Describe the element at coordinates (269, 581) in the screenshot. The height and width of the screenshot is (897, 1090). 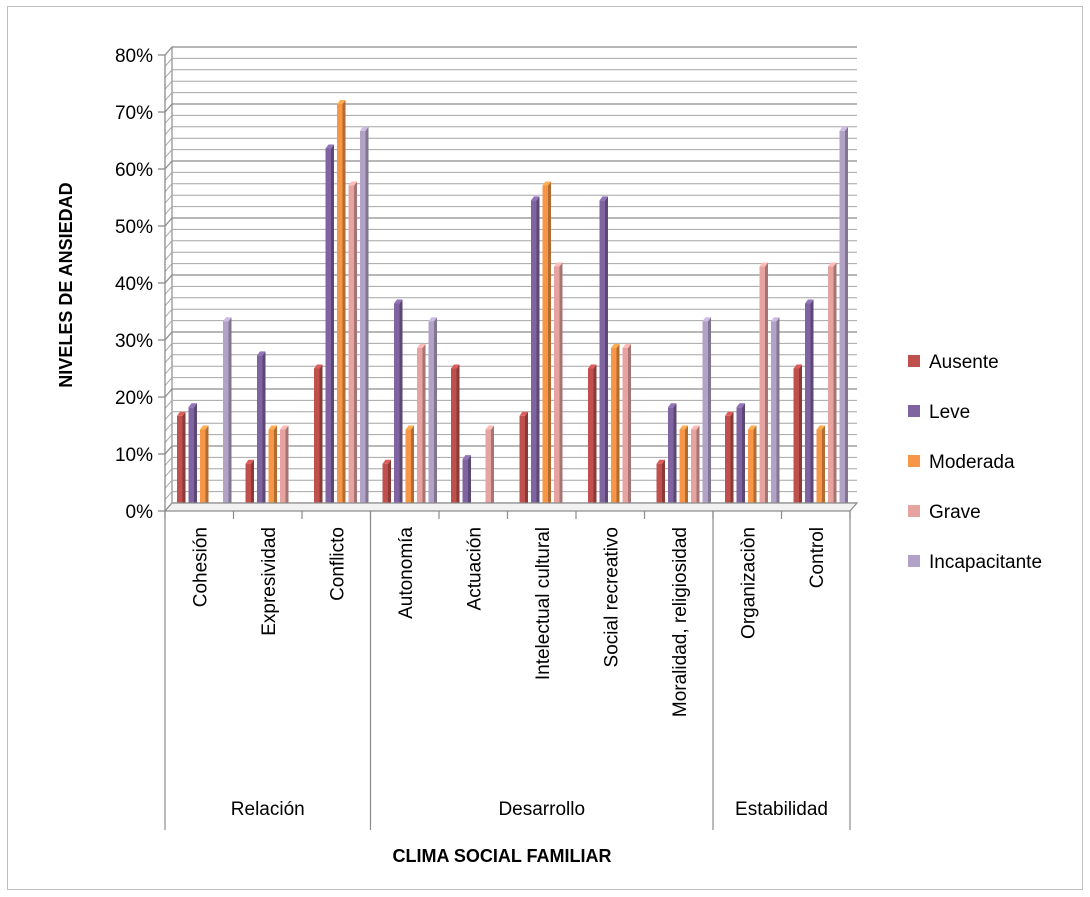
I see `x-category-label: Expresividad` at that location.